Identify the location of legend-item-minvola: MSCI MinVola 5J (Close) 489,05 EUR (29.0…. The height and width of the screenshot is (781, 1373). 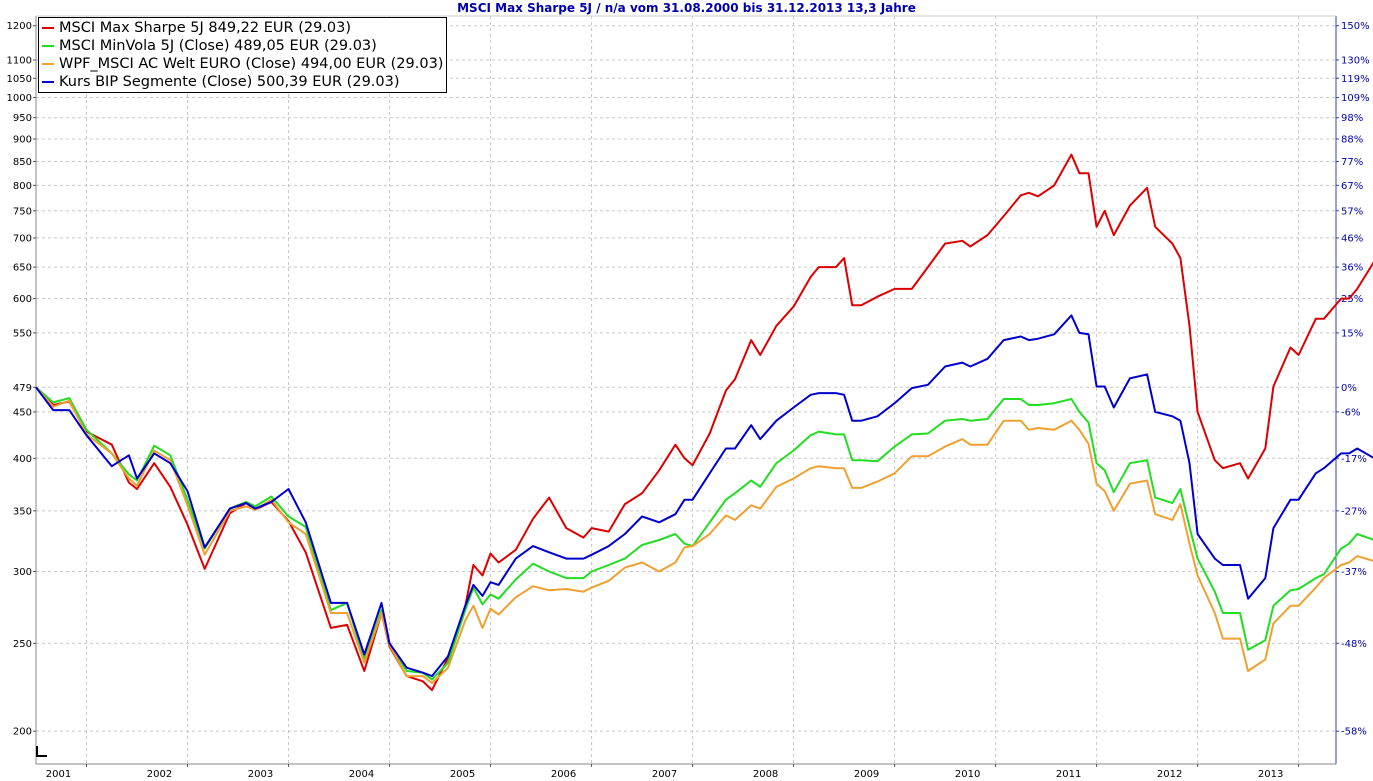
(242, 46).